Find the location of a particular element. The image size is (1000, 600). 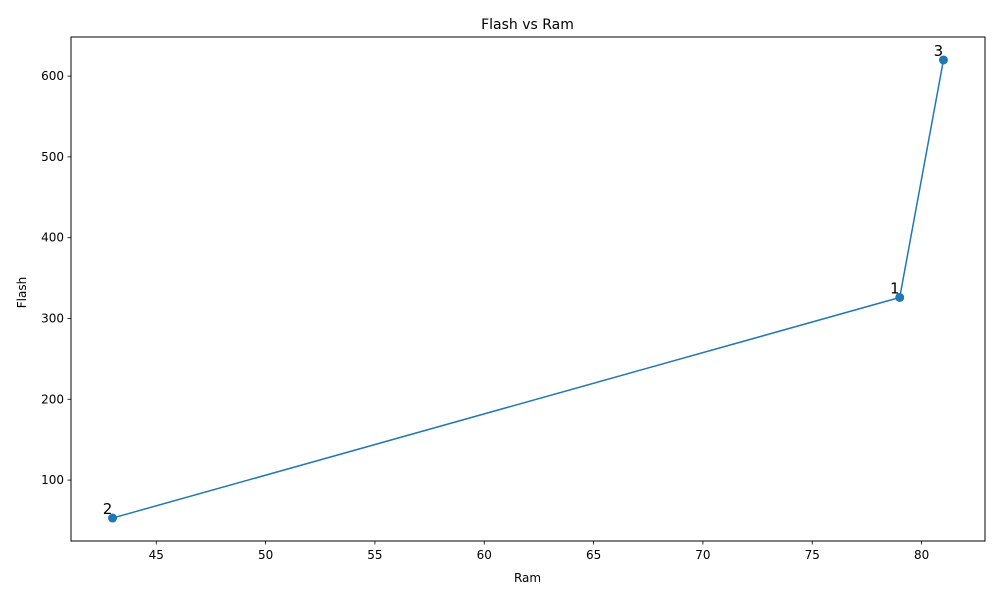

point-label: 3 is located at coordinates (939, 51).